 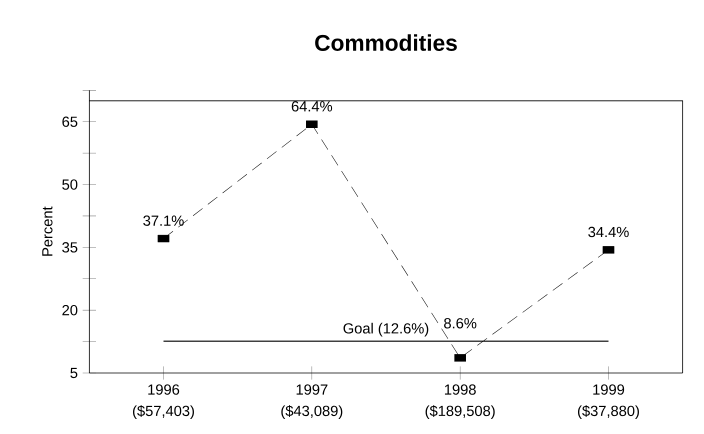 I want to click on x-tick-label: 1997 ($43,089), so click(x=311, y=401).